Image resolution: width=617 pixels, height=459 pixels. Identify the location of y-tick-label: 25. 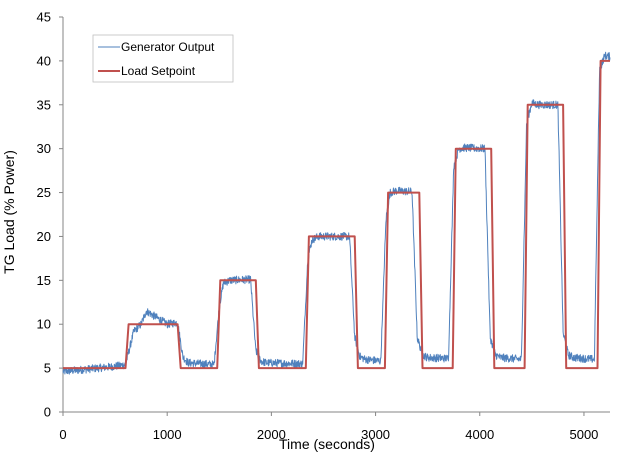
(44, 192).